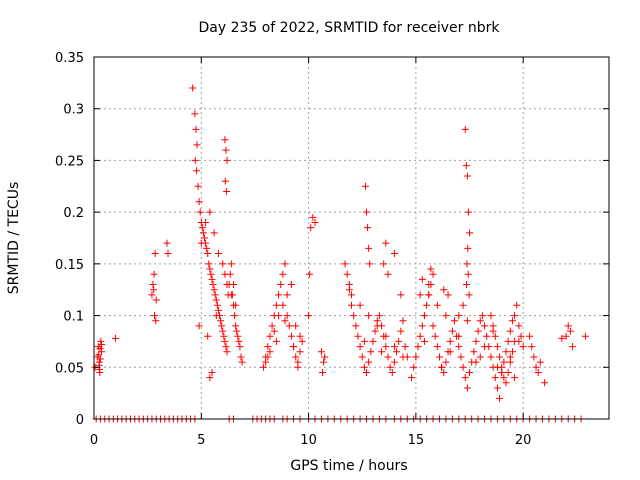  I want to click on y-tick-label: 0.35, so click(69, 58).